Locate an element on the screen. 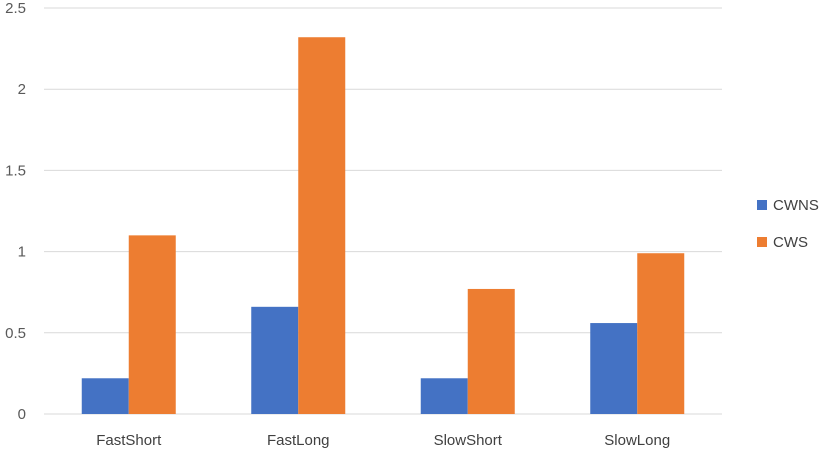  x-category-label: SlowShort is located at coordinates (468, 440).